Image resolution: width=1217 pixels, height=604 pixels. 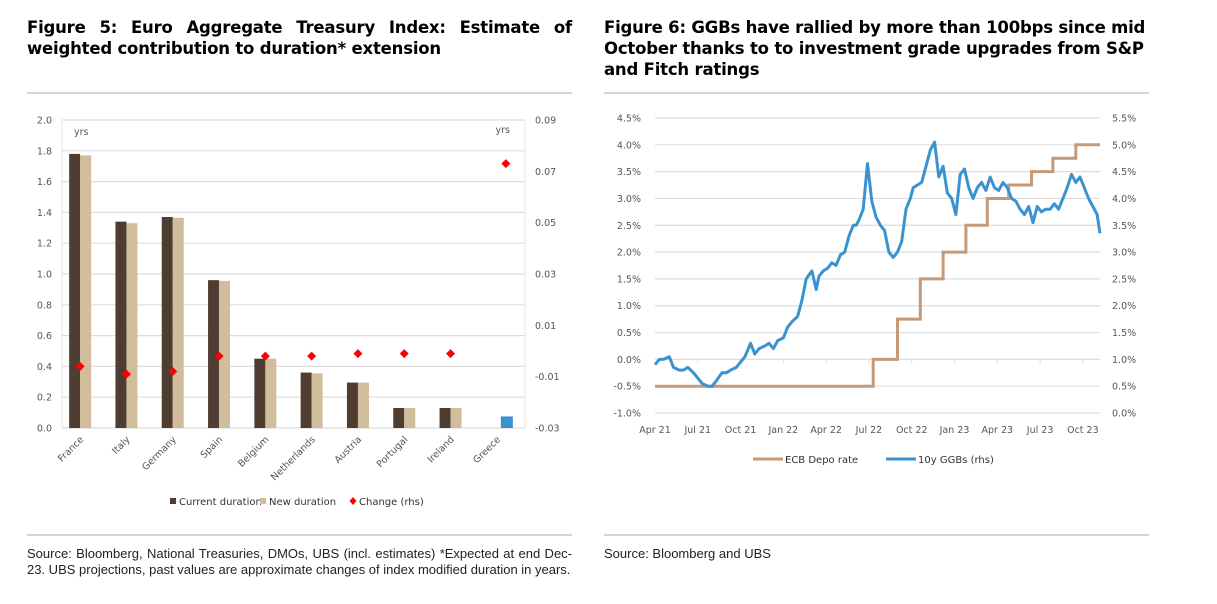 What do you see at coordinates (44, 213) in the screenshot?
I see `left-axis-tick-label: 1.4` at bounding box center [44, 213].